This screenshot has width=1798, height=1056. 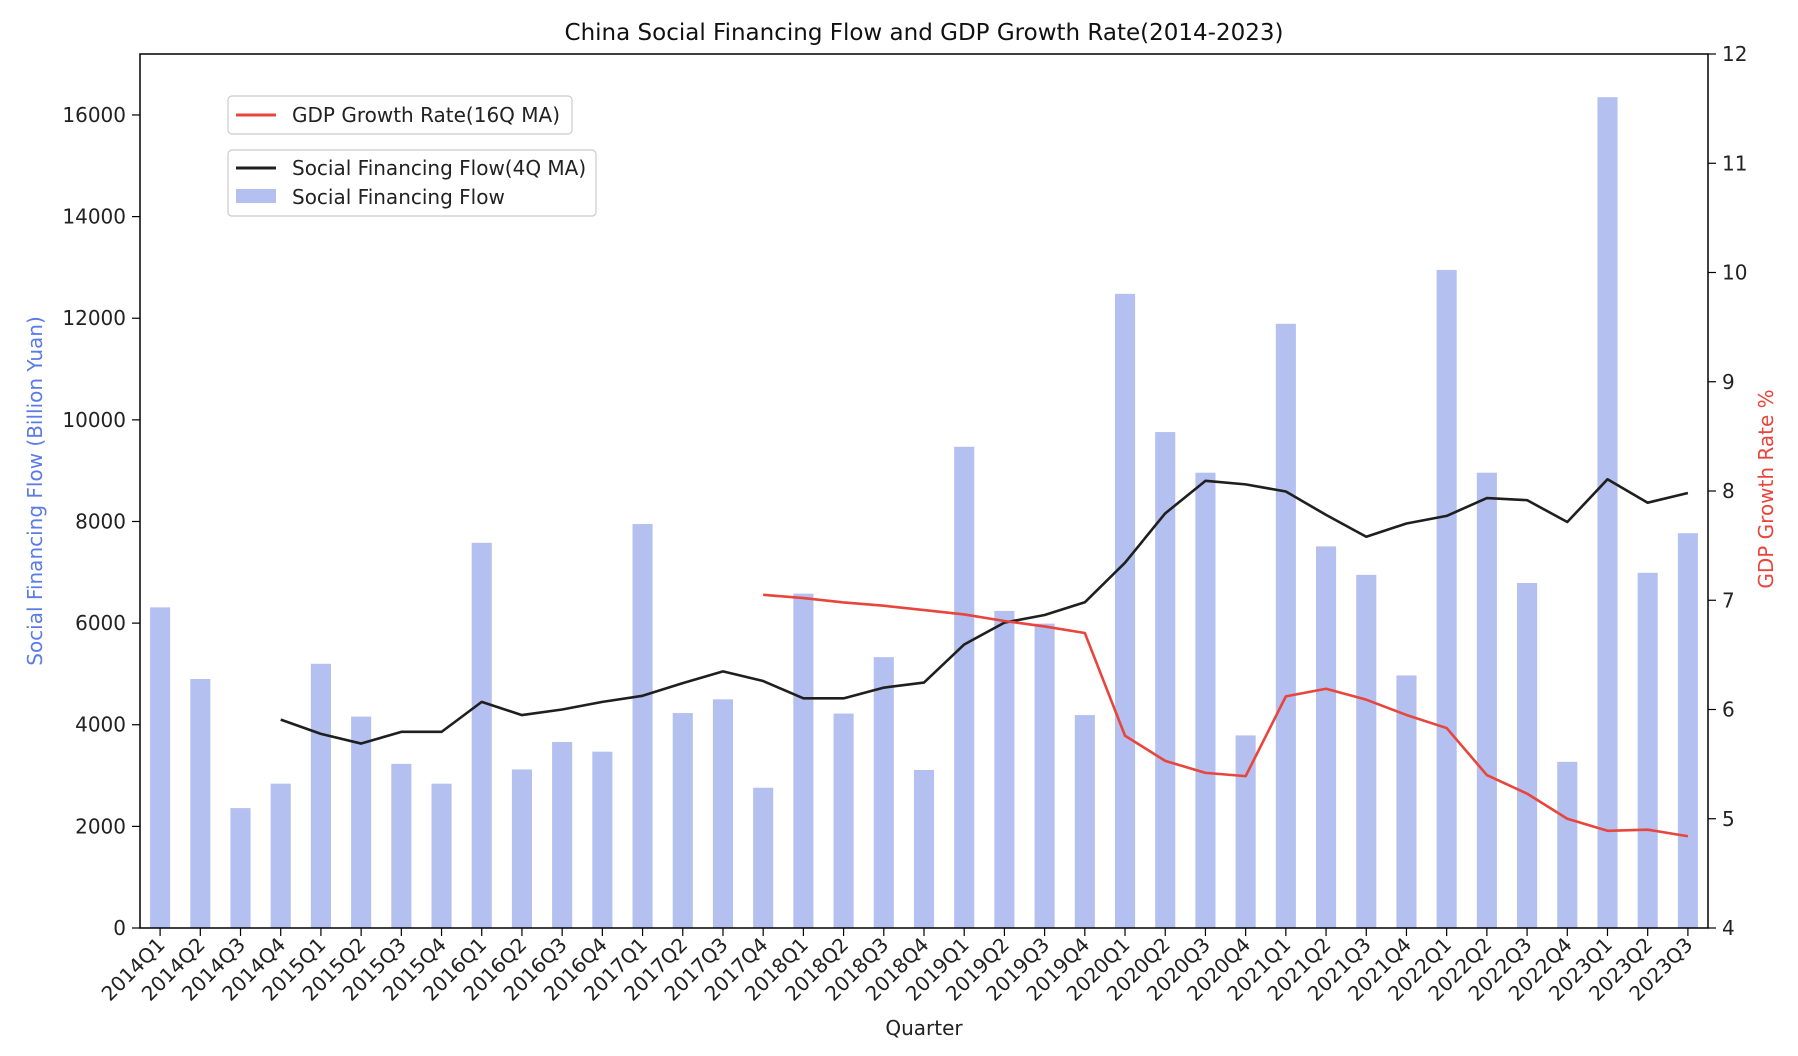 I want to click on right-tick-label: 7, so click(x=1728, y=600).